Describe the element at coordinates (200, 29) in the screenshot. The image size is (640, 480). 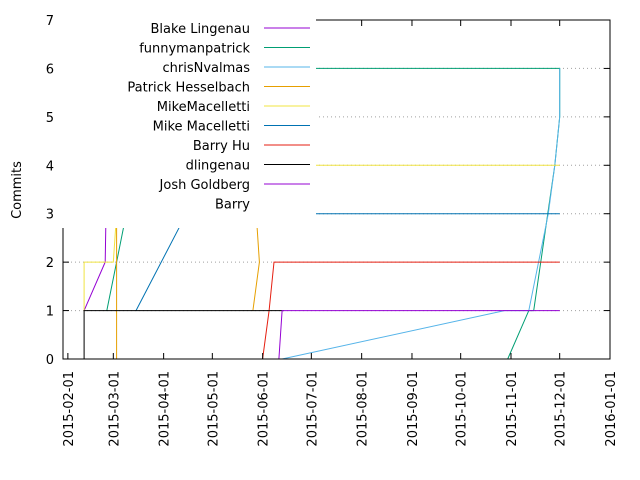
I see `legend-label: Blake Lingenau` at that location.